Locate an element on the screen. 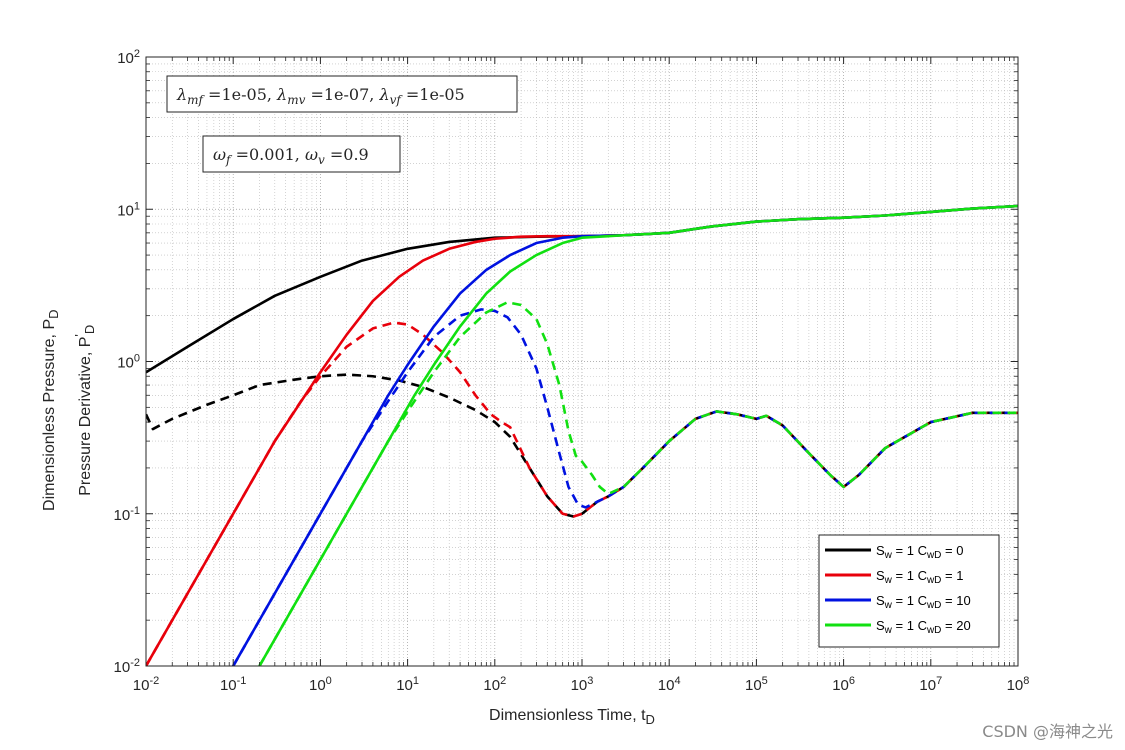 The width and height of the screenshot is (1125, 750). legend-label: Sw = 1 CwD = 1 is located at coordinates (919, 577).